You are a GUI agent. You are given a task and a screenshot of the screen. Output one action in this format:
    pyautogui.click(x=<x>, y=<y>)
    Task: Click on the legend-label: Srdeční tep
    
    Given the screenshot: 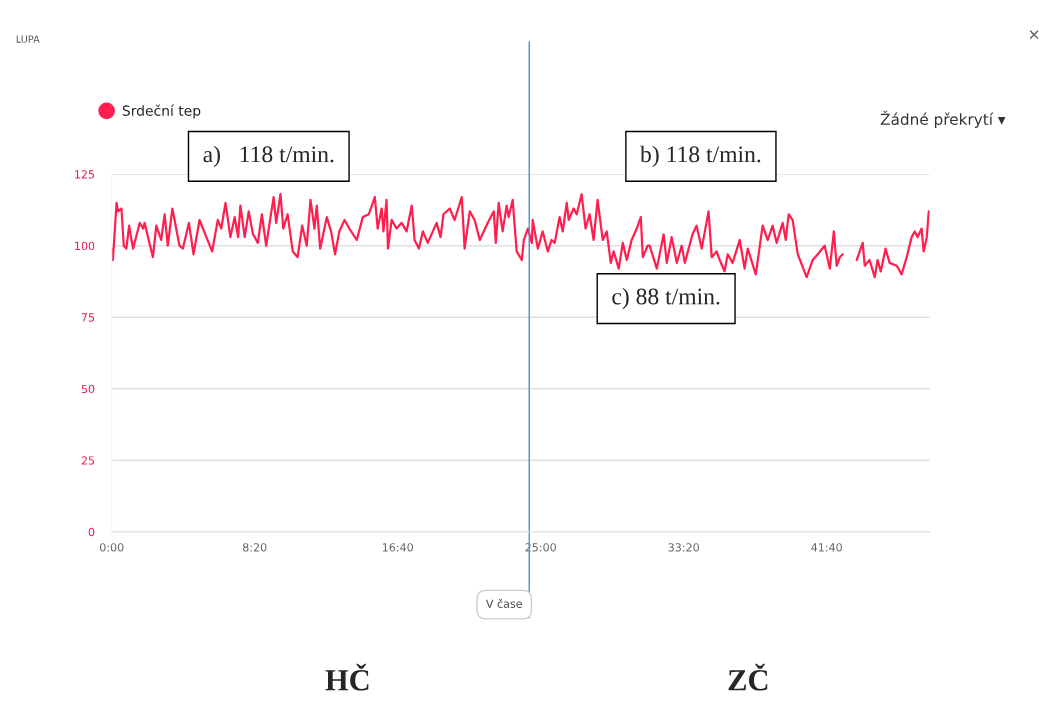 What is the action you would take?
    pyautogui.click(x=161, y=111)
    